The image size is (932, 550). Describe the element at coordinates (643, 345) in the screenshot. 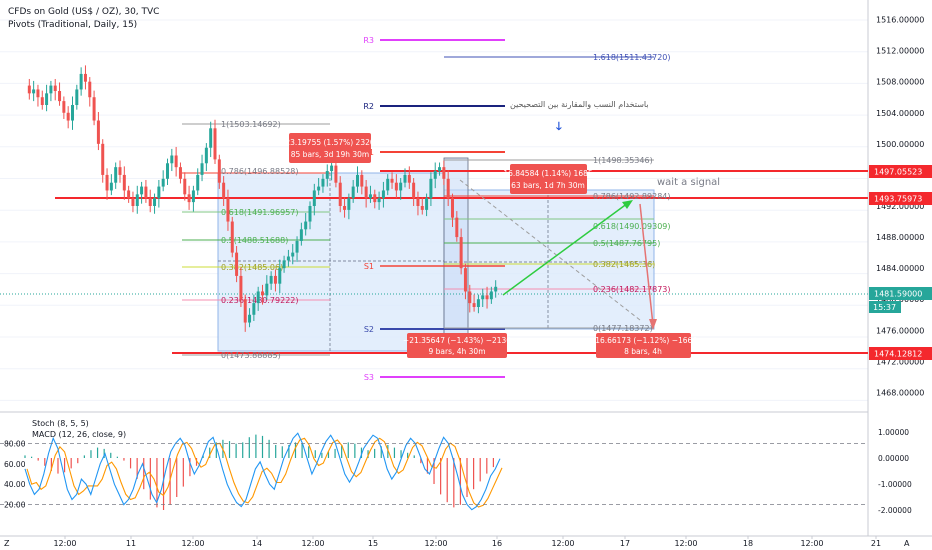

I see `measure-label-4: −16.66173 (−1.12%) −1666 8 bars, 4h` at that location.